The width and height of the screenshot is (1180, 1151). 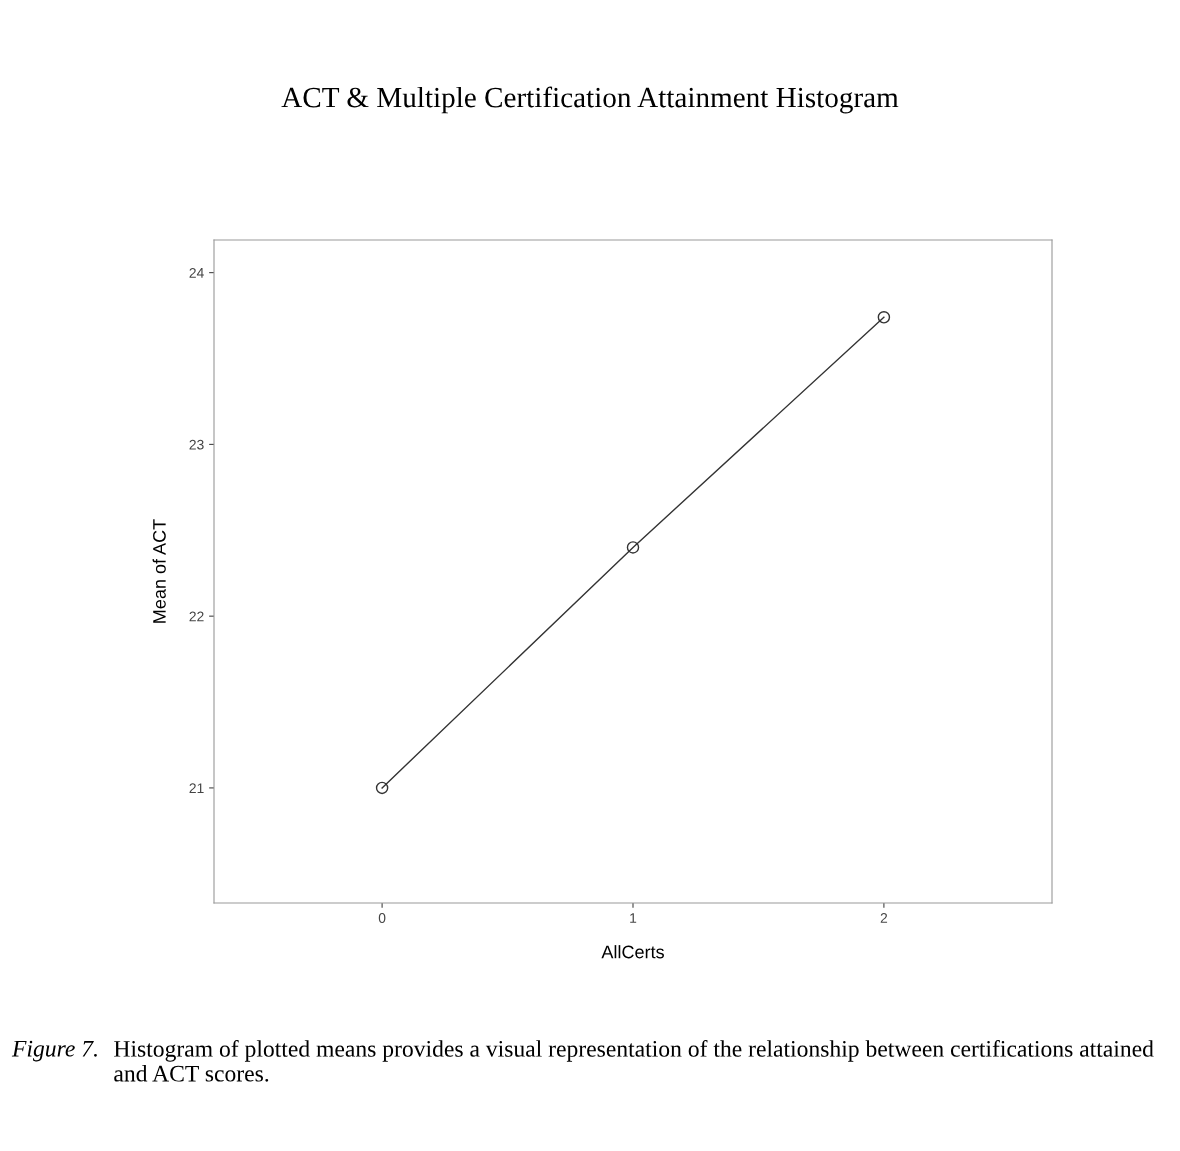 I want to click on x-tick-label: 1, so click(x=633, y=918).